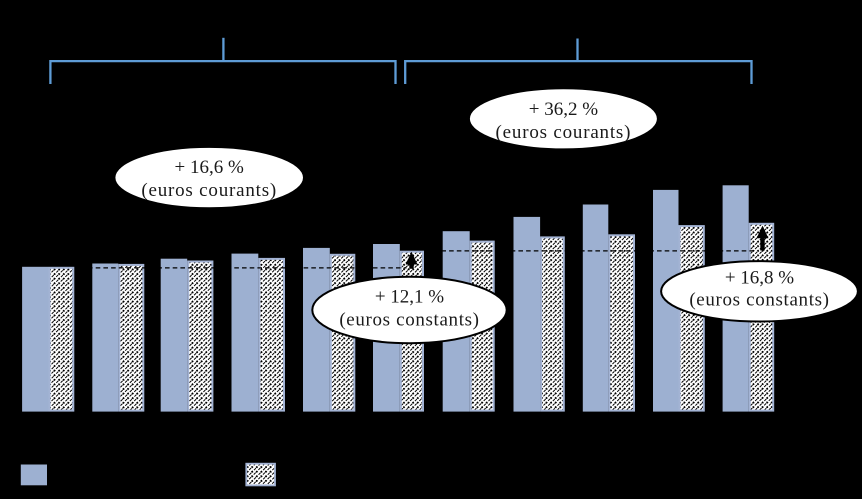 This screenshot has height=499, width=862. I want to click on svg-text: + 16,8 %, so click(759, 277).